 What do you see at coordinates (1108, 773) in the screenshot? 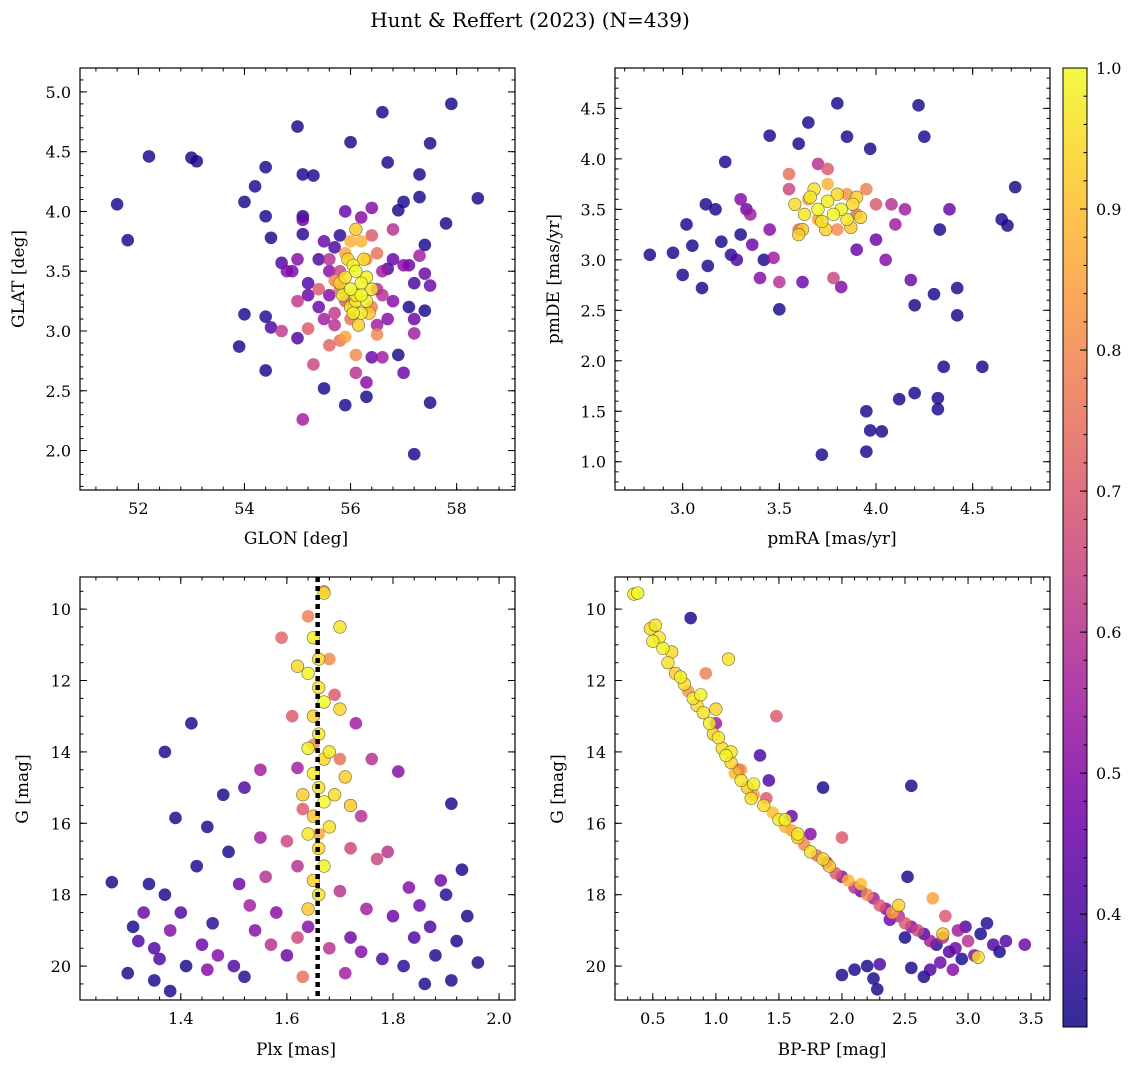
I see `colorbar-tick-label: 0.5` at bounding box center [1108, 773].